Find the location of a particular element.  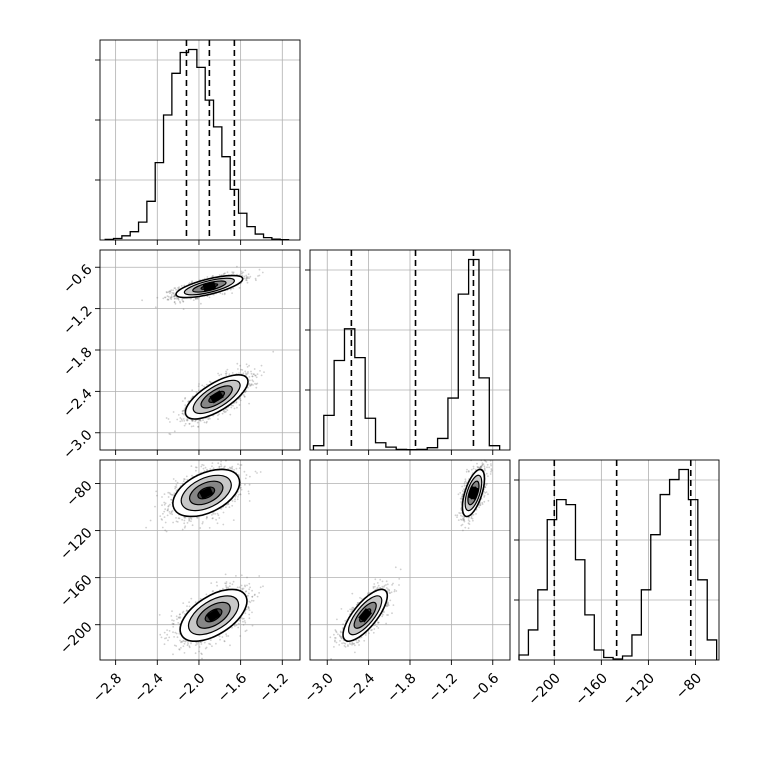

panel-frame is located at coordinates (410, 350).